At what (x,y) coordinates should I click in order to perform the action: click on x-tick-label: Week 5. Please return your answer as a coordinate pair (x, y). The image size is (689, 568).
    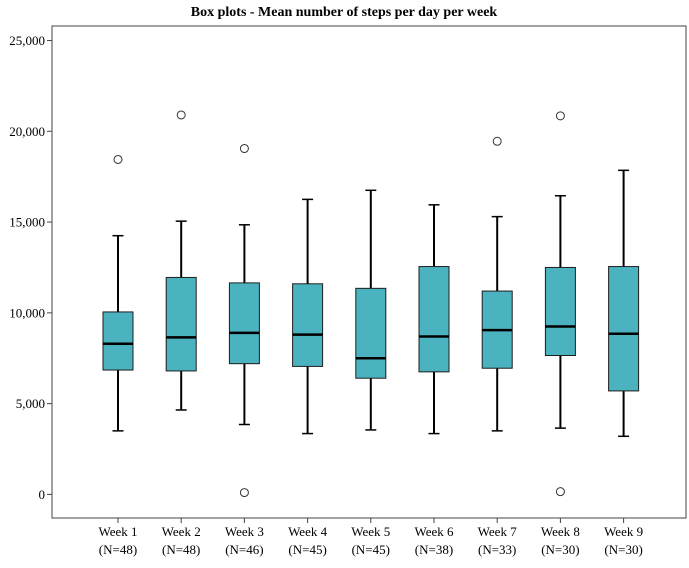
    Looking at the image, I should click on (370, 531).